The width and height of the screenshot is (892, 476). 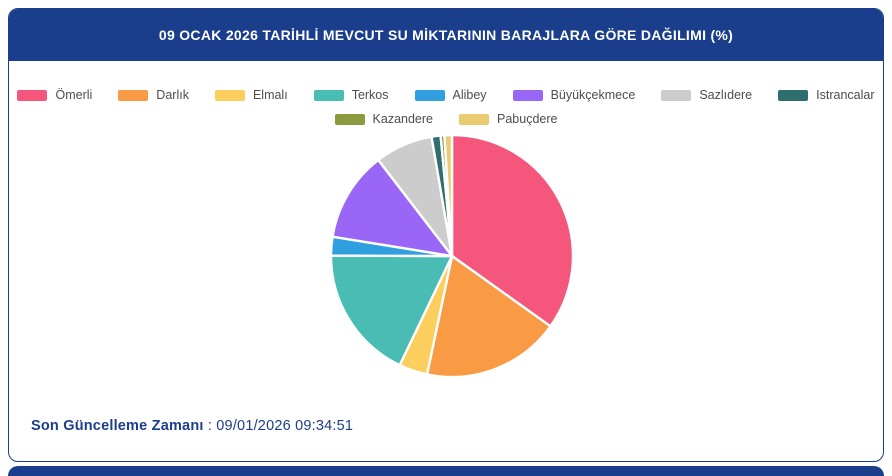 What do you see at coordinates (726, 95) in the screenshot?
I see `legend-label: Sazlıdere` at bounding box center [726, 95].